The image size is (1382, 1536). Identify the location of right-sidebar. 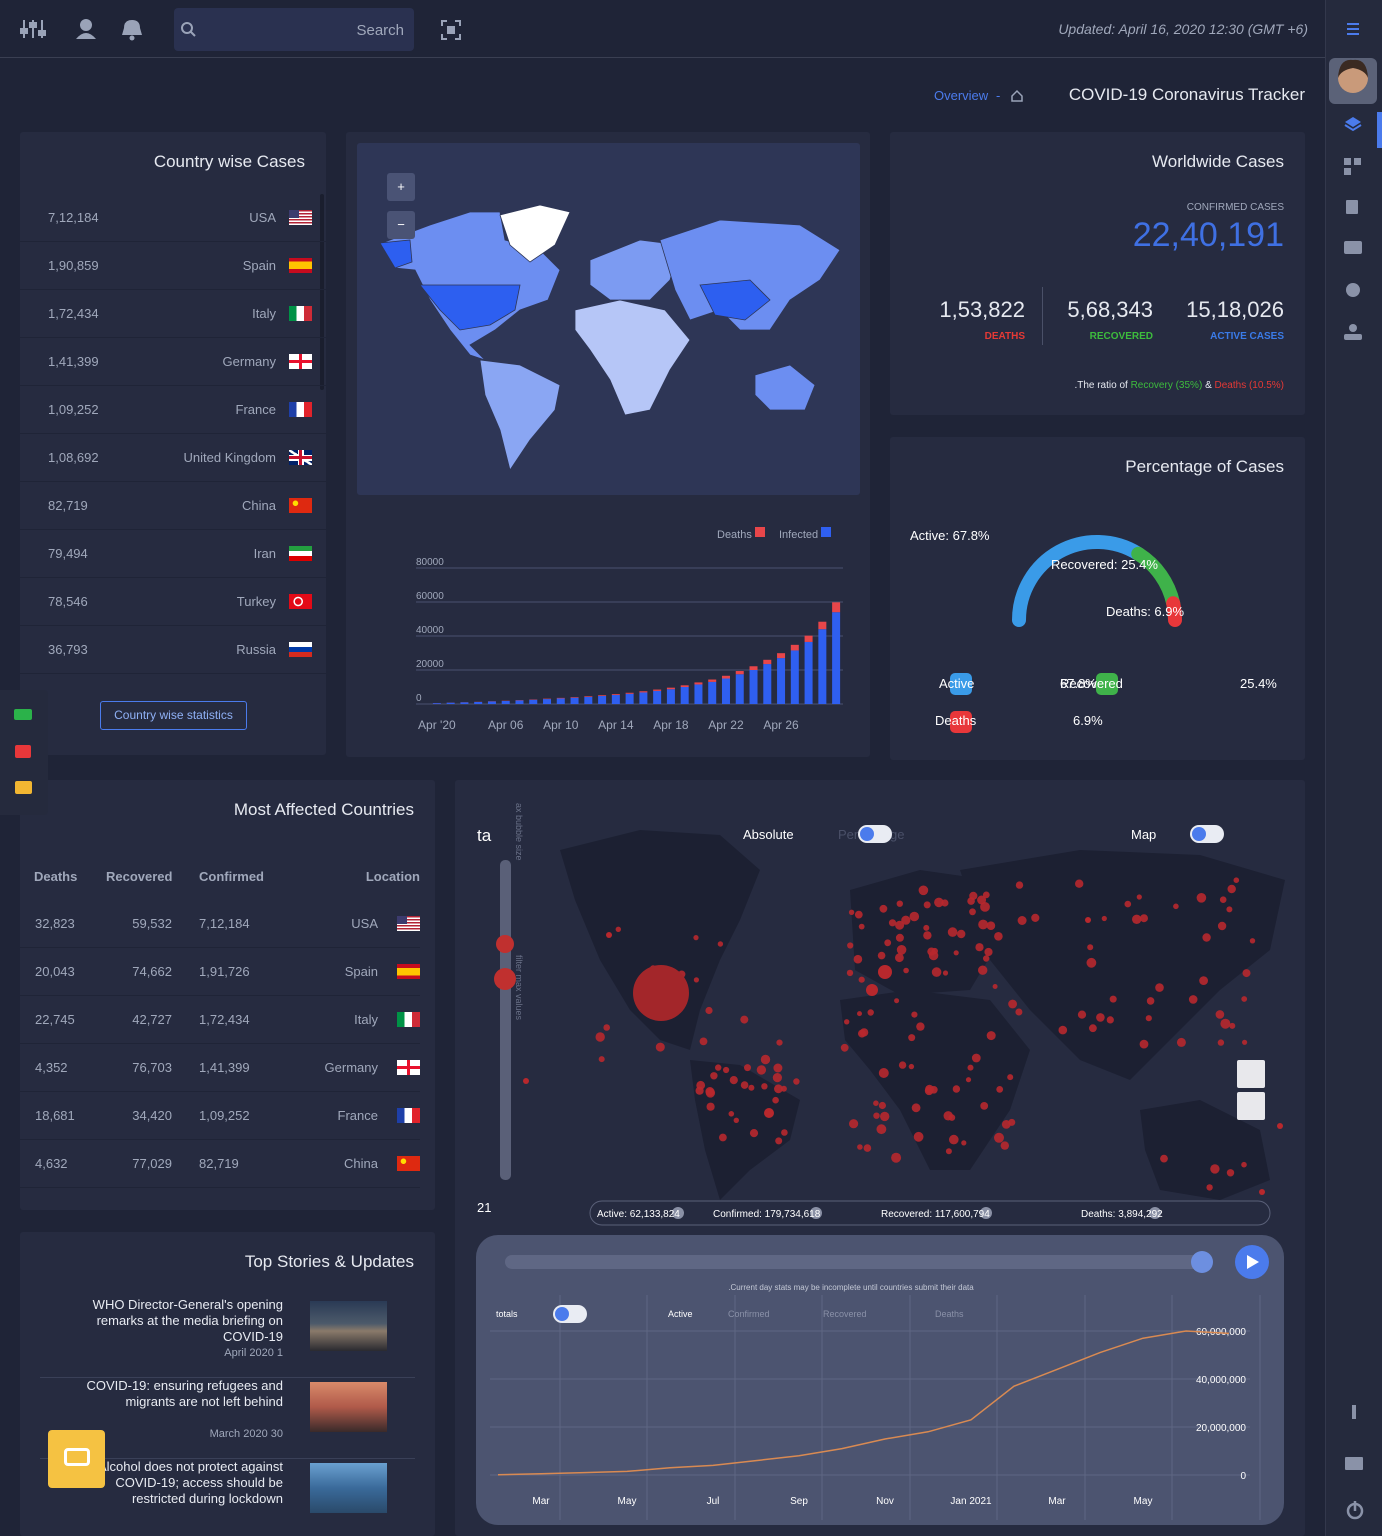
(1353, 768).